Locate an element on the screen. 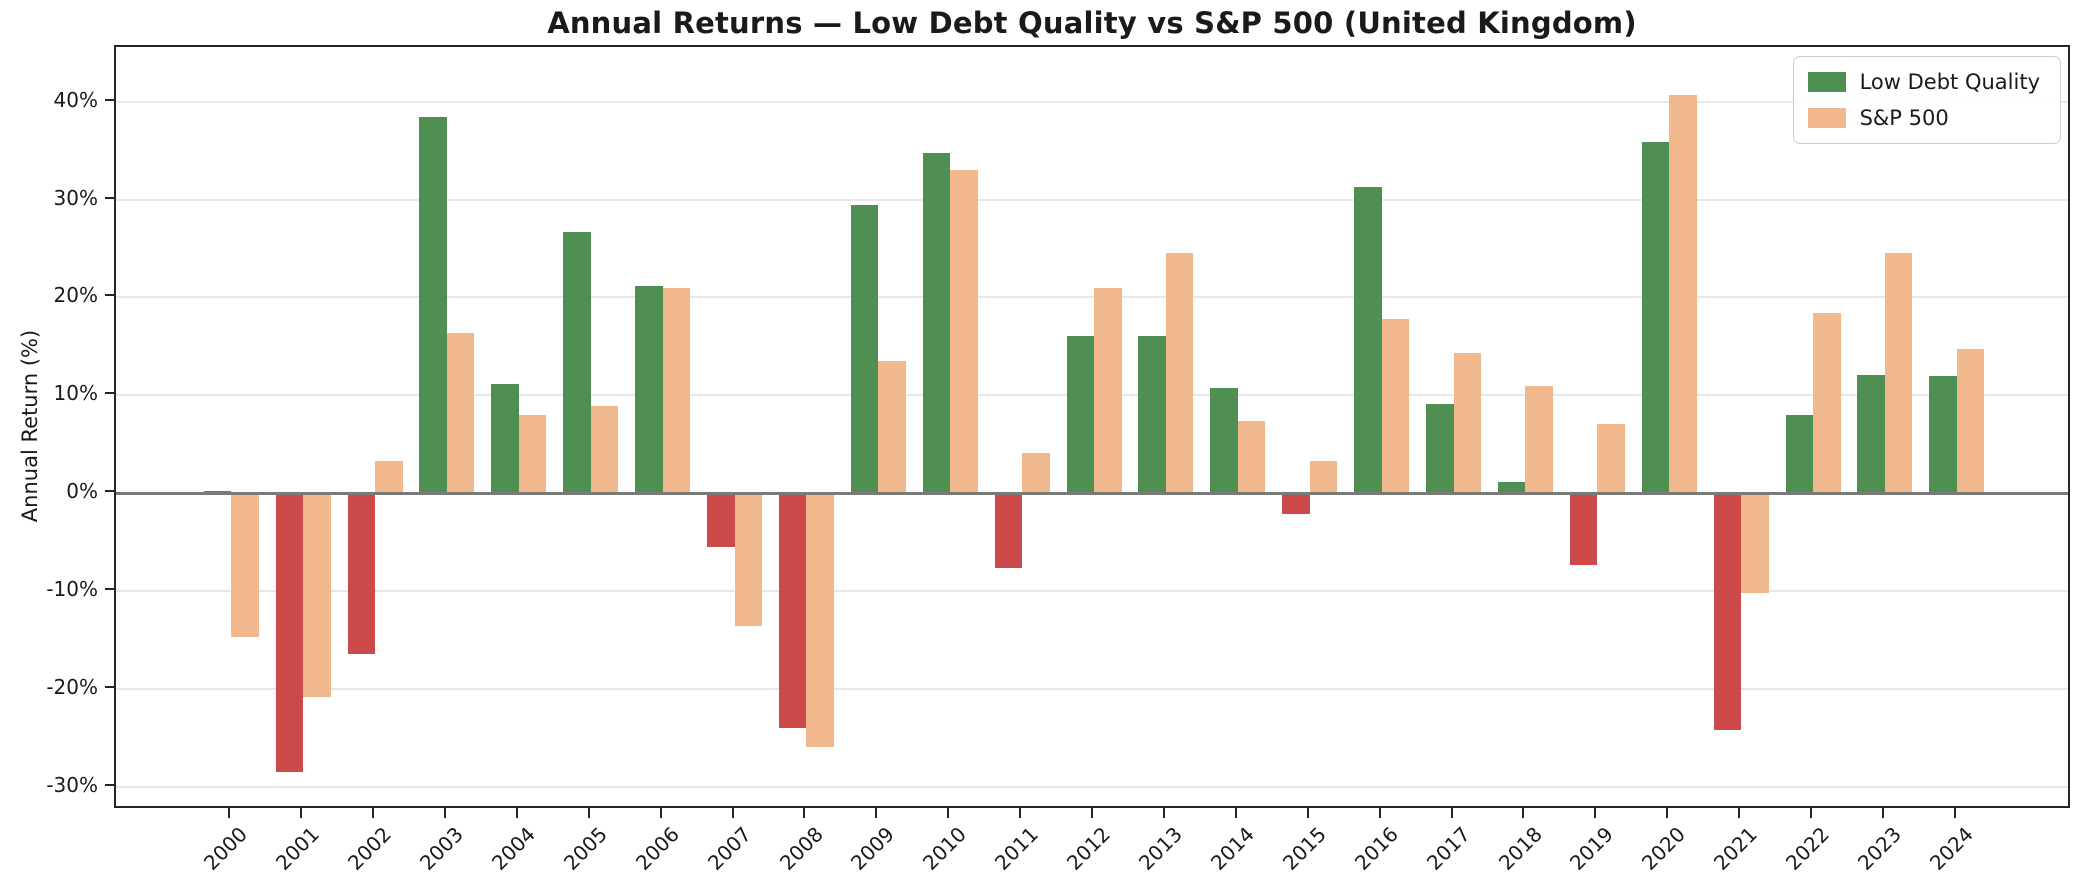 The image size is (2085, 883). bar-low-debt-quality-2022 is located at coordinates (1799, 454).